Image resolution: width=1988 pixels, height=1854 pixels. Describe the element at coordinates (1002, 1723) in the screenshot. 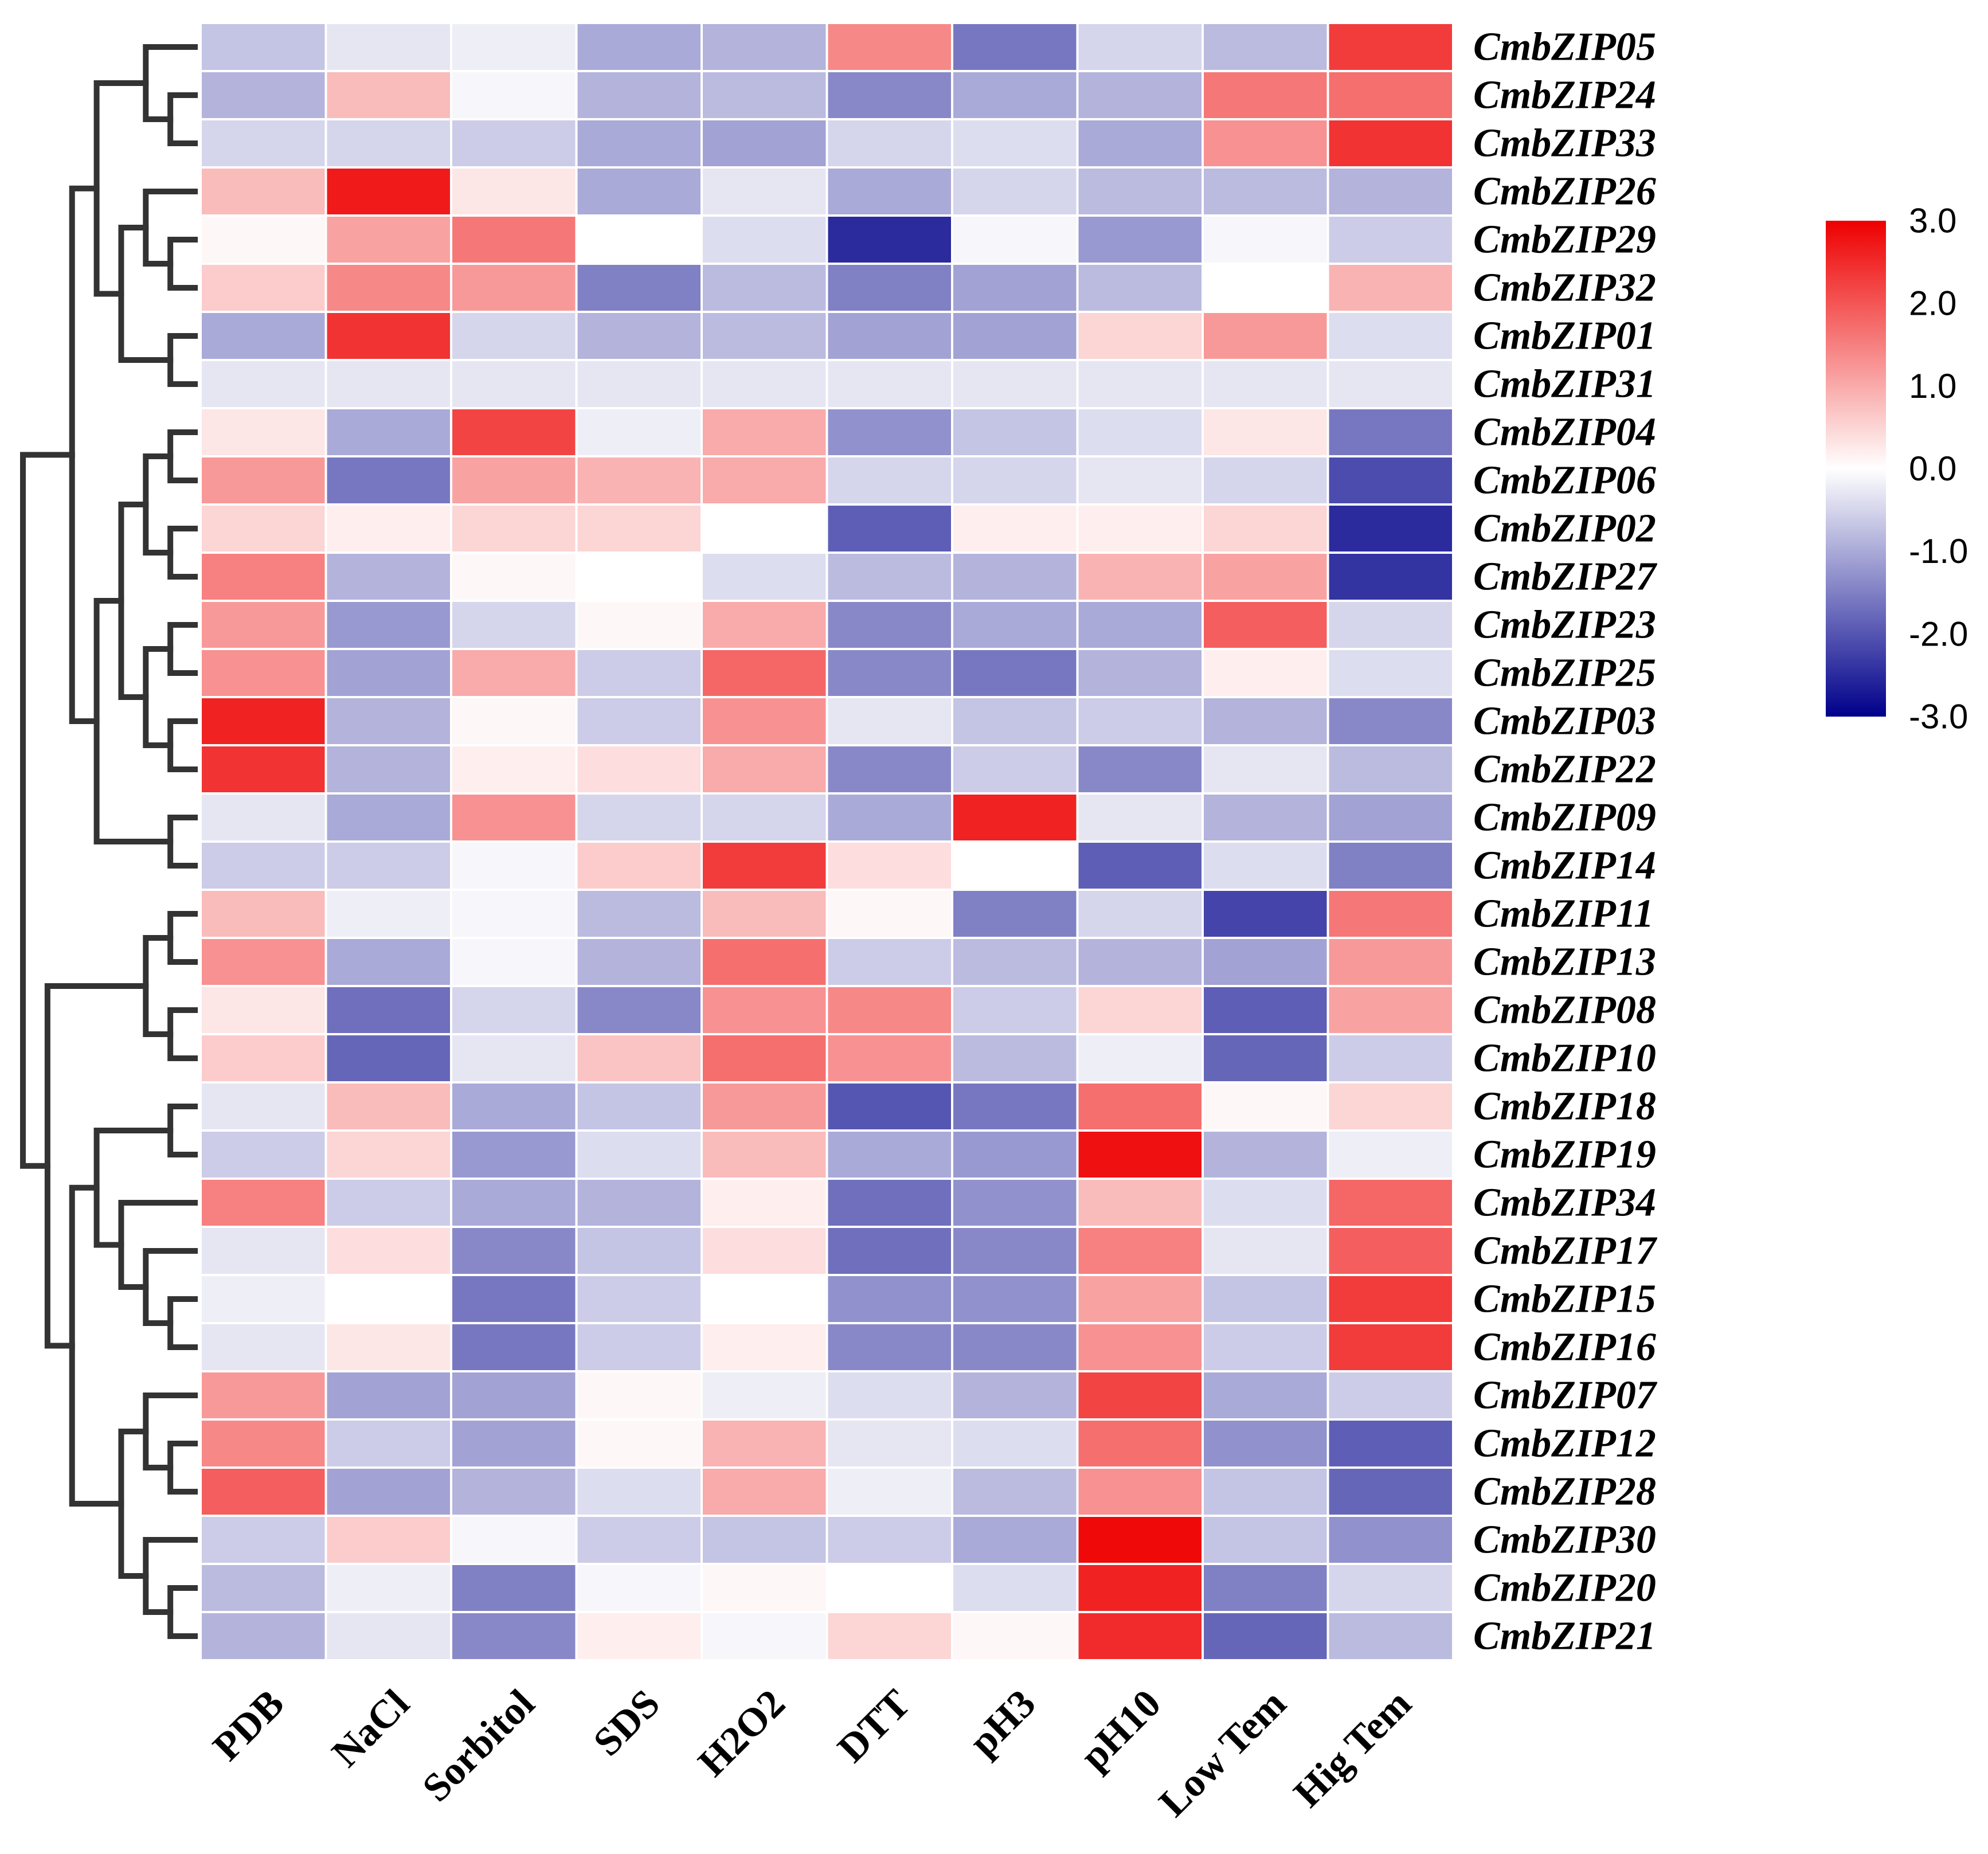

I see `column-label: pH3` at that location.